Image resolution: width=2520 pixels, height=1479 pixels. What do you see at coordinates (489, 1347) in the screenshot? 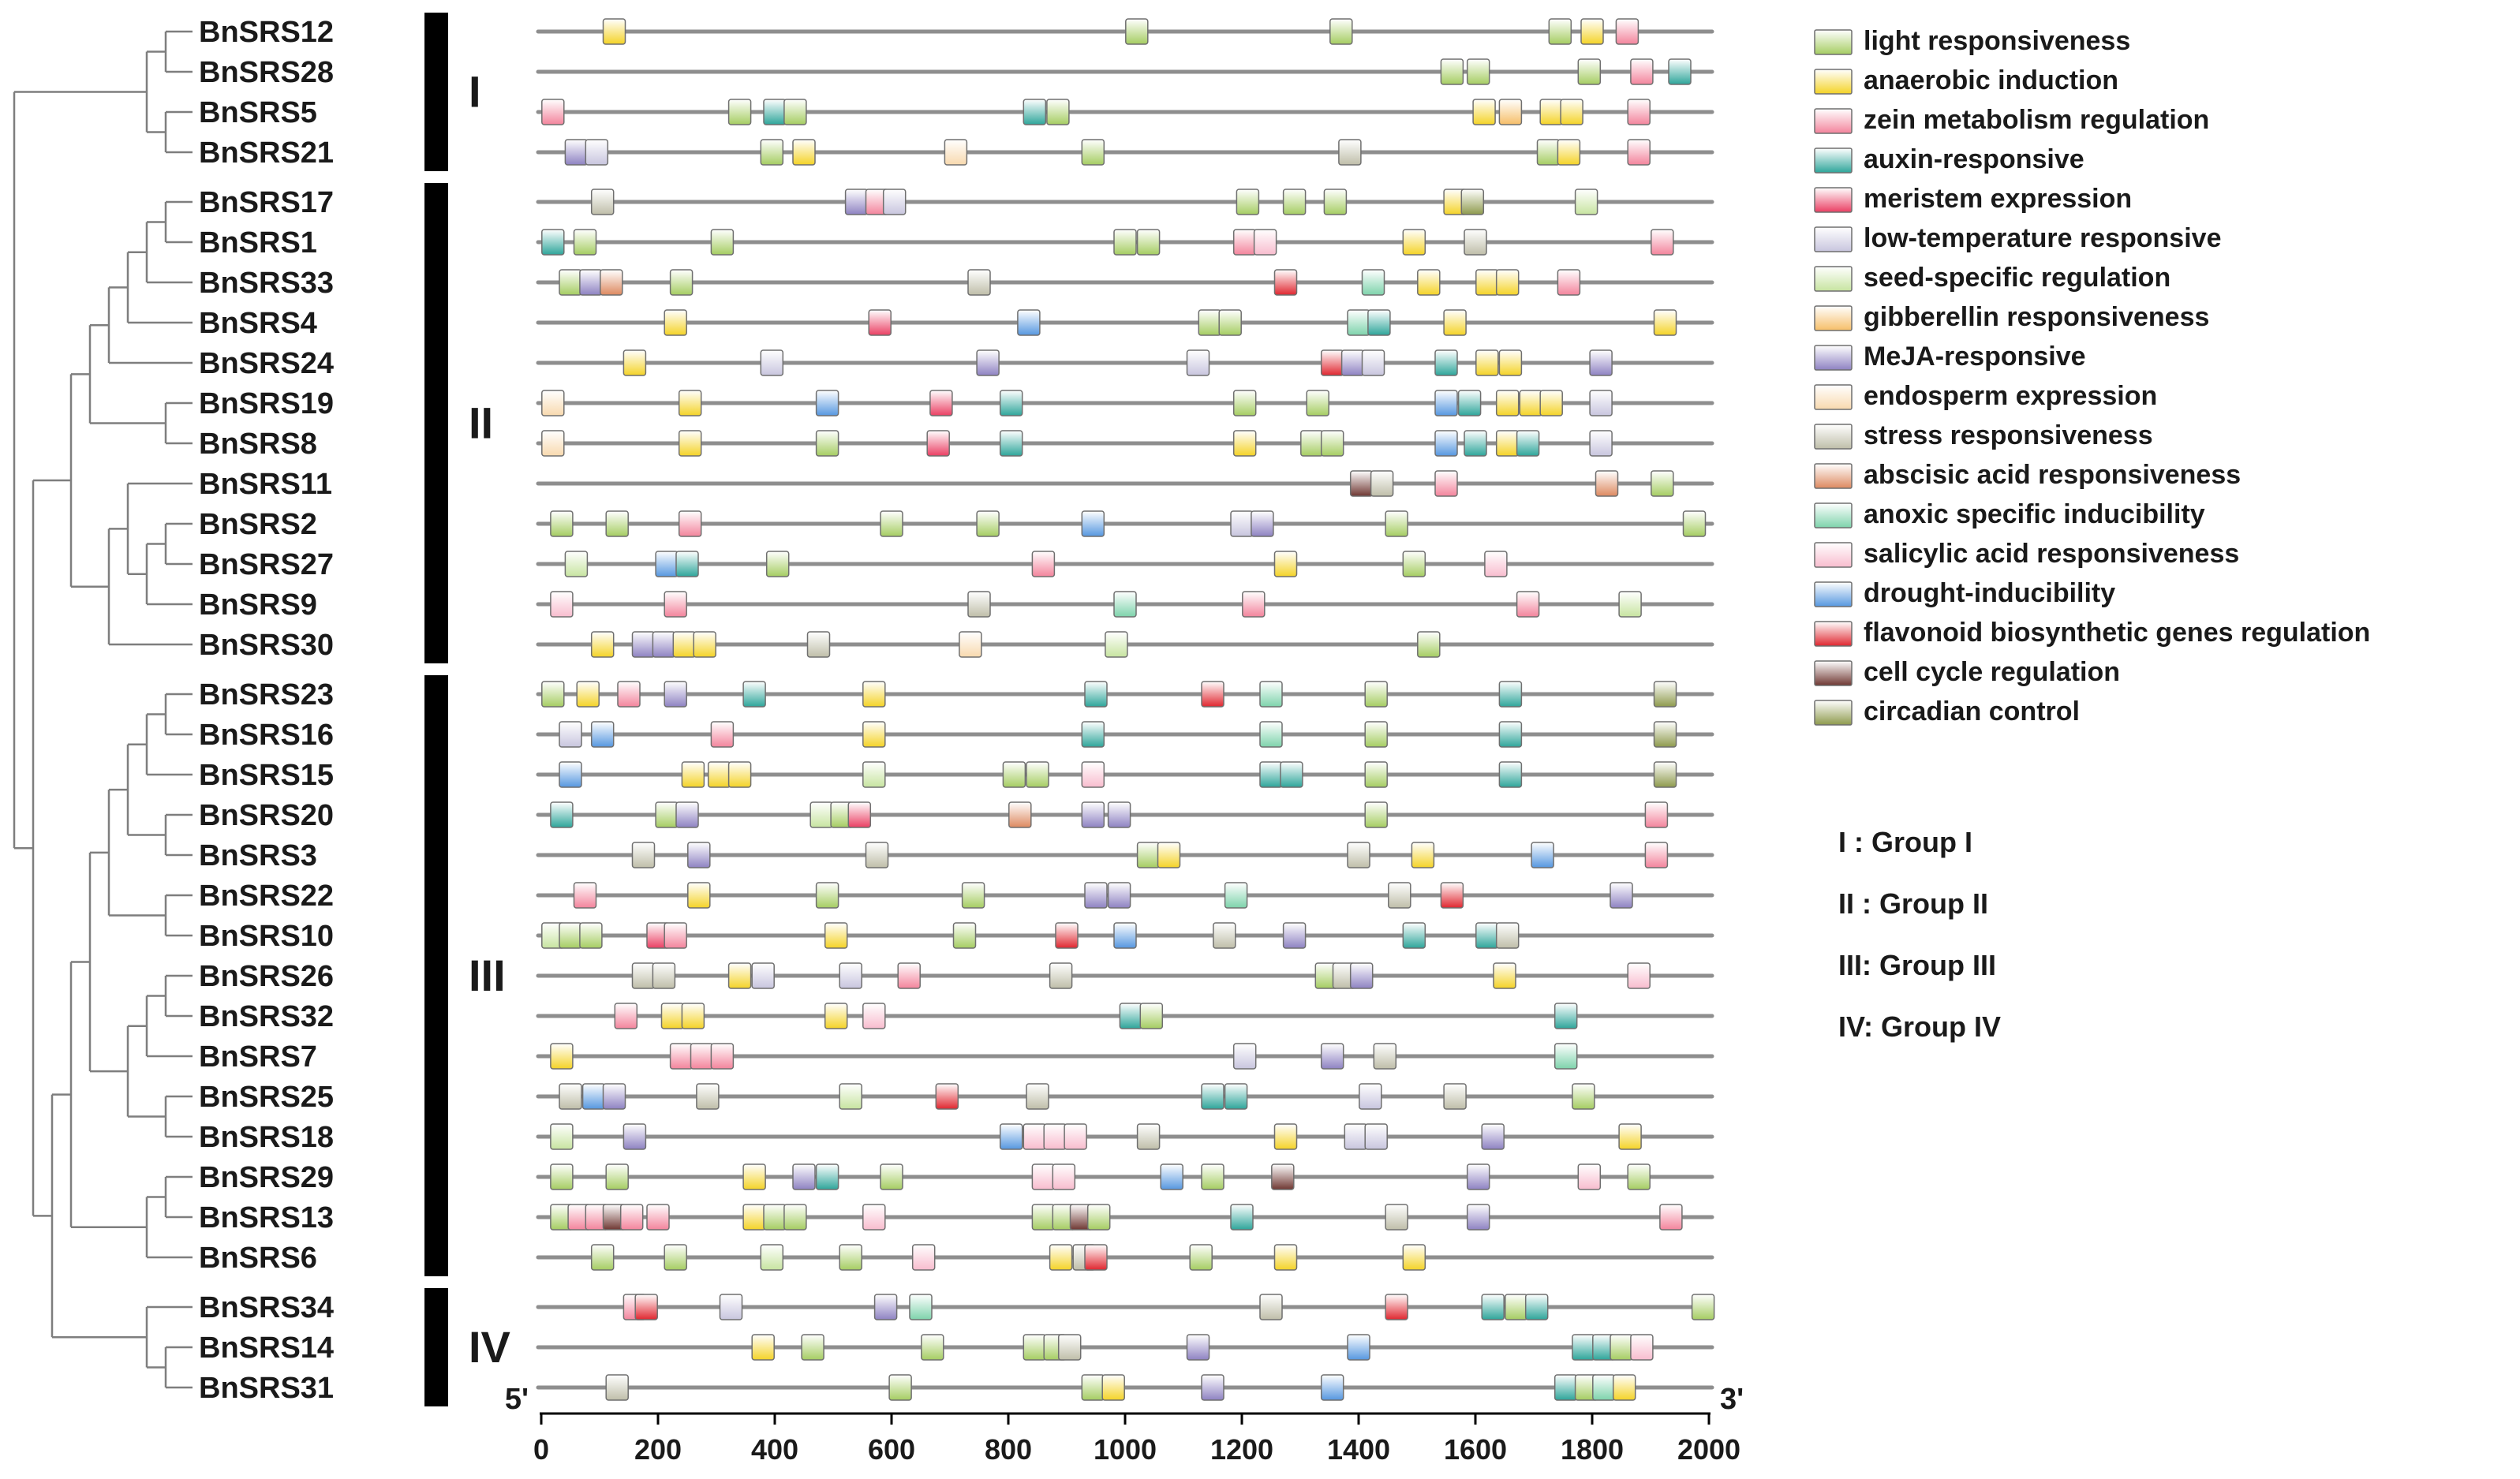
I see `group-numeral-IV: IV` at bounding box center [489, 1347].